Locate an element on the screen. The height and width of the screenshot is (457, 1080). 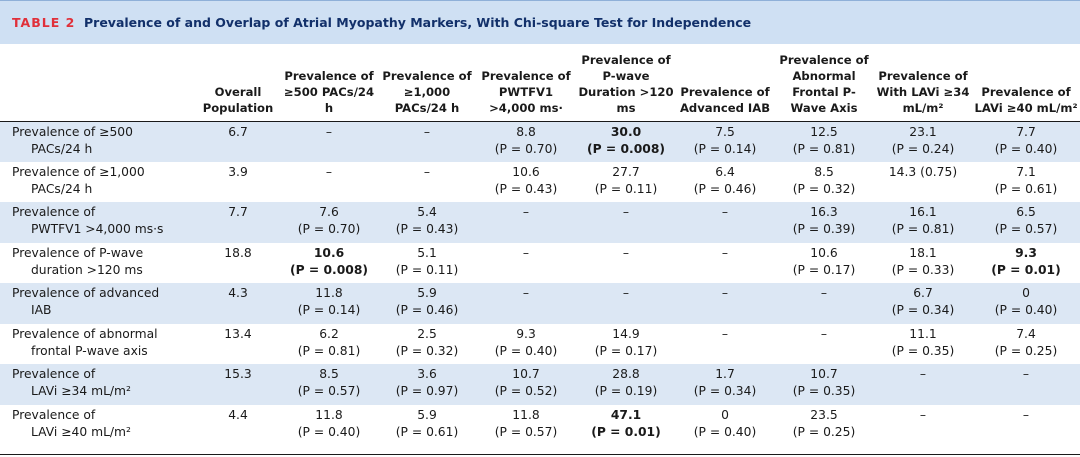
table-cell: 11.1 (P = 0.35) is located at coordinates (923, 344).